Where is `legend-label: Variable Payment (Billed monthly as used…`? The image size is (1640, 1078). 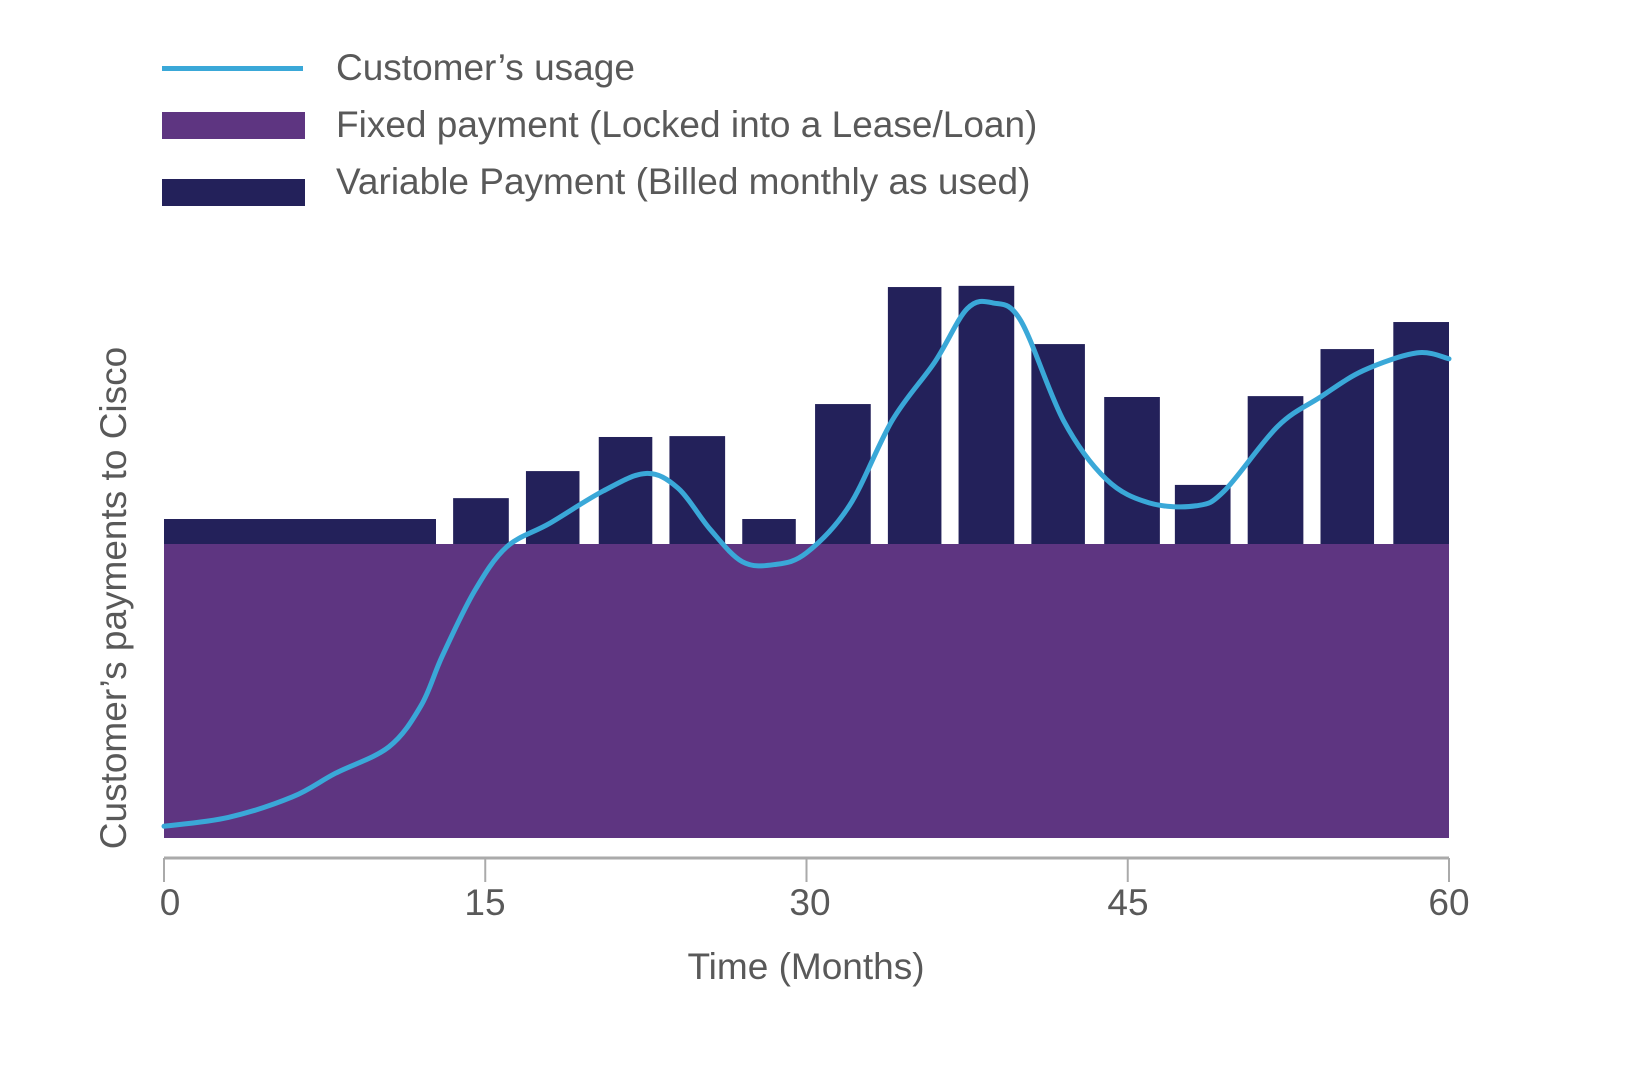
legend-label: Variable Payment (Billed monthly as used… is located at coordinates (683, 181).